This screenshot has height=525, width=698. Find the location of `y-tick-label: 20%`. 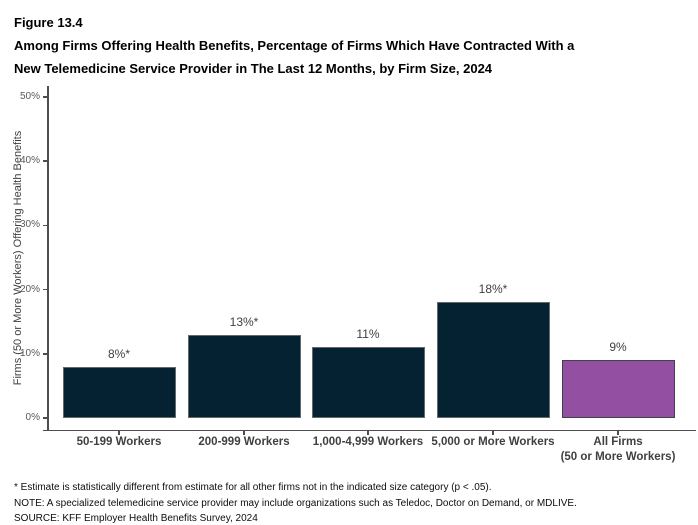

y-tick-label: 20% is located at coordinates (29, 289).